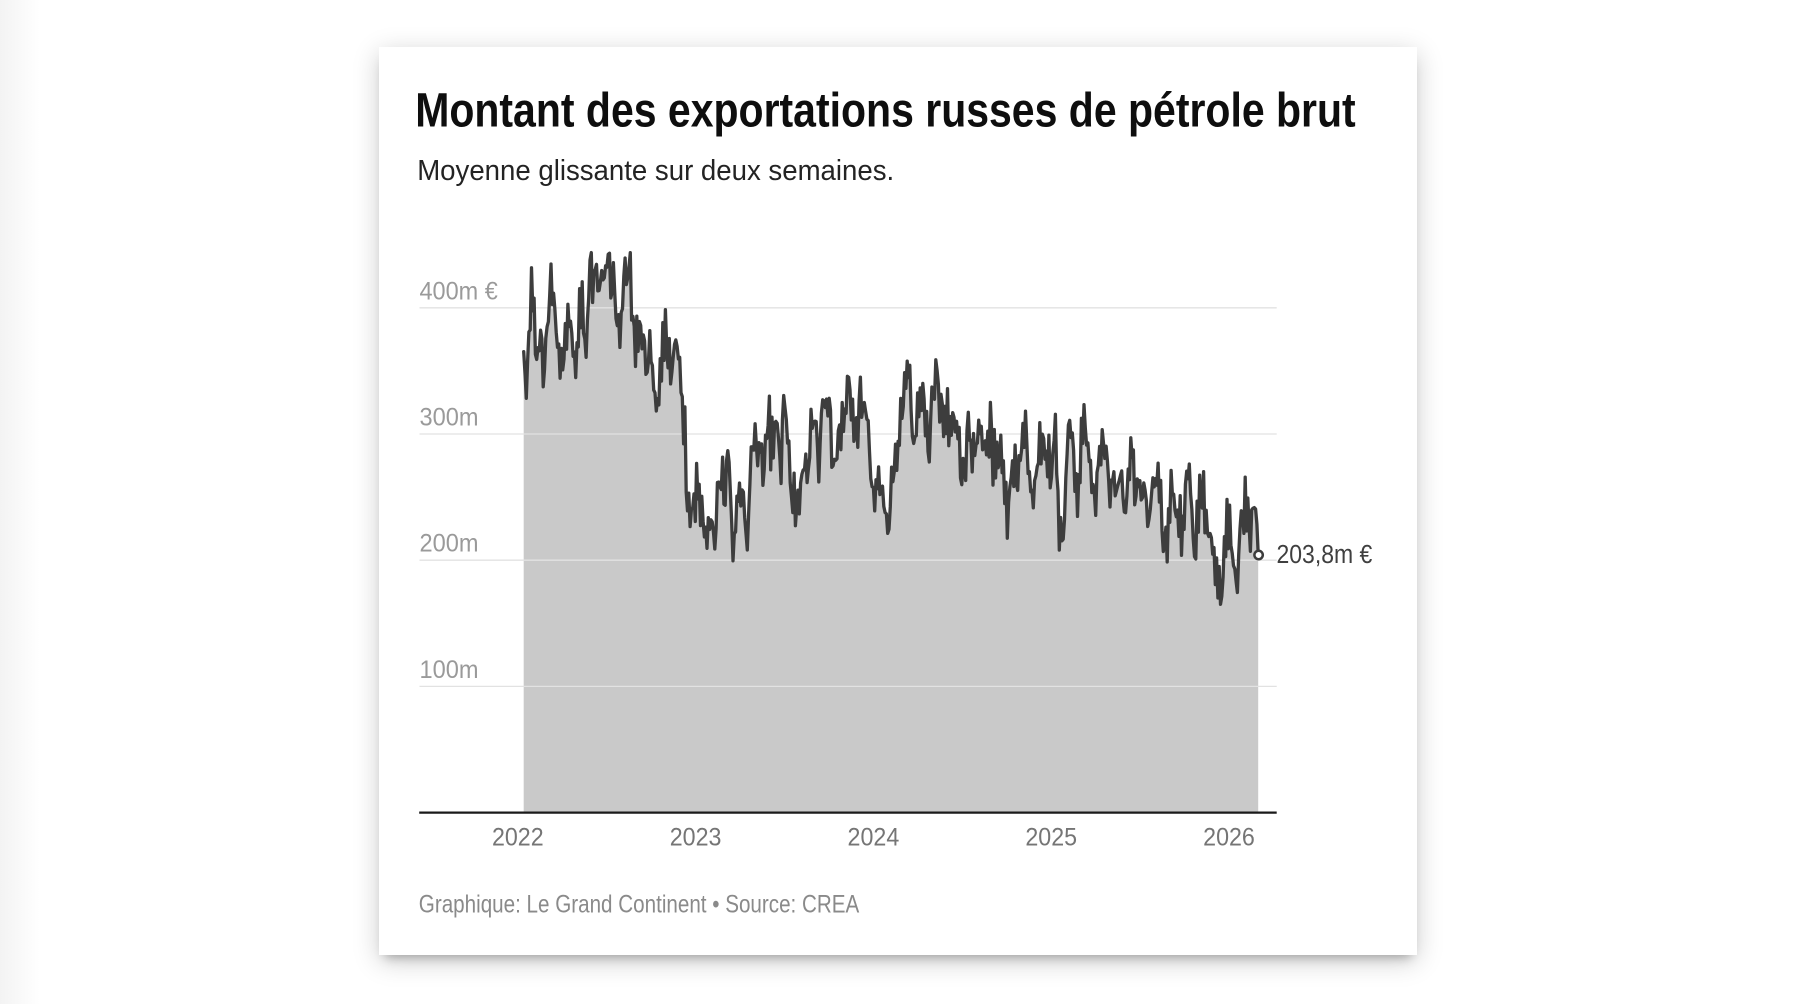 The image size is (1798, 1004). What do you see at coordinates (1324, 555) in the screenshot?
I see `svg-text: 203,8m €` at bounding box center [1324, 555].